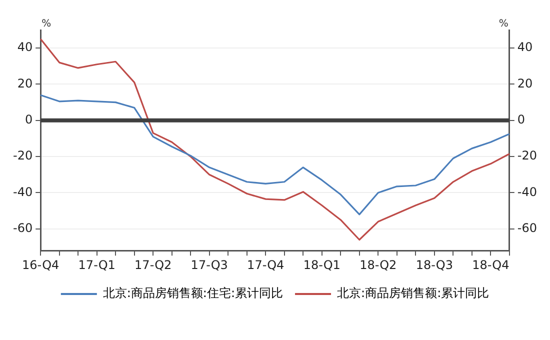 The width and height of the screenshot is (550, 340). What do you see at coordinates (491, 265) in the screenshot?
I see `x-tick-label: 18-Q4` at bounding box center [491, 265].